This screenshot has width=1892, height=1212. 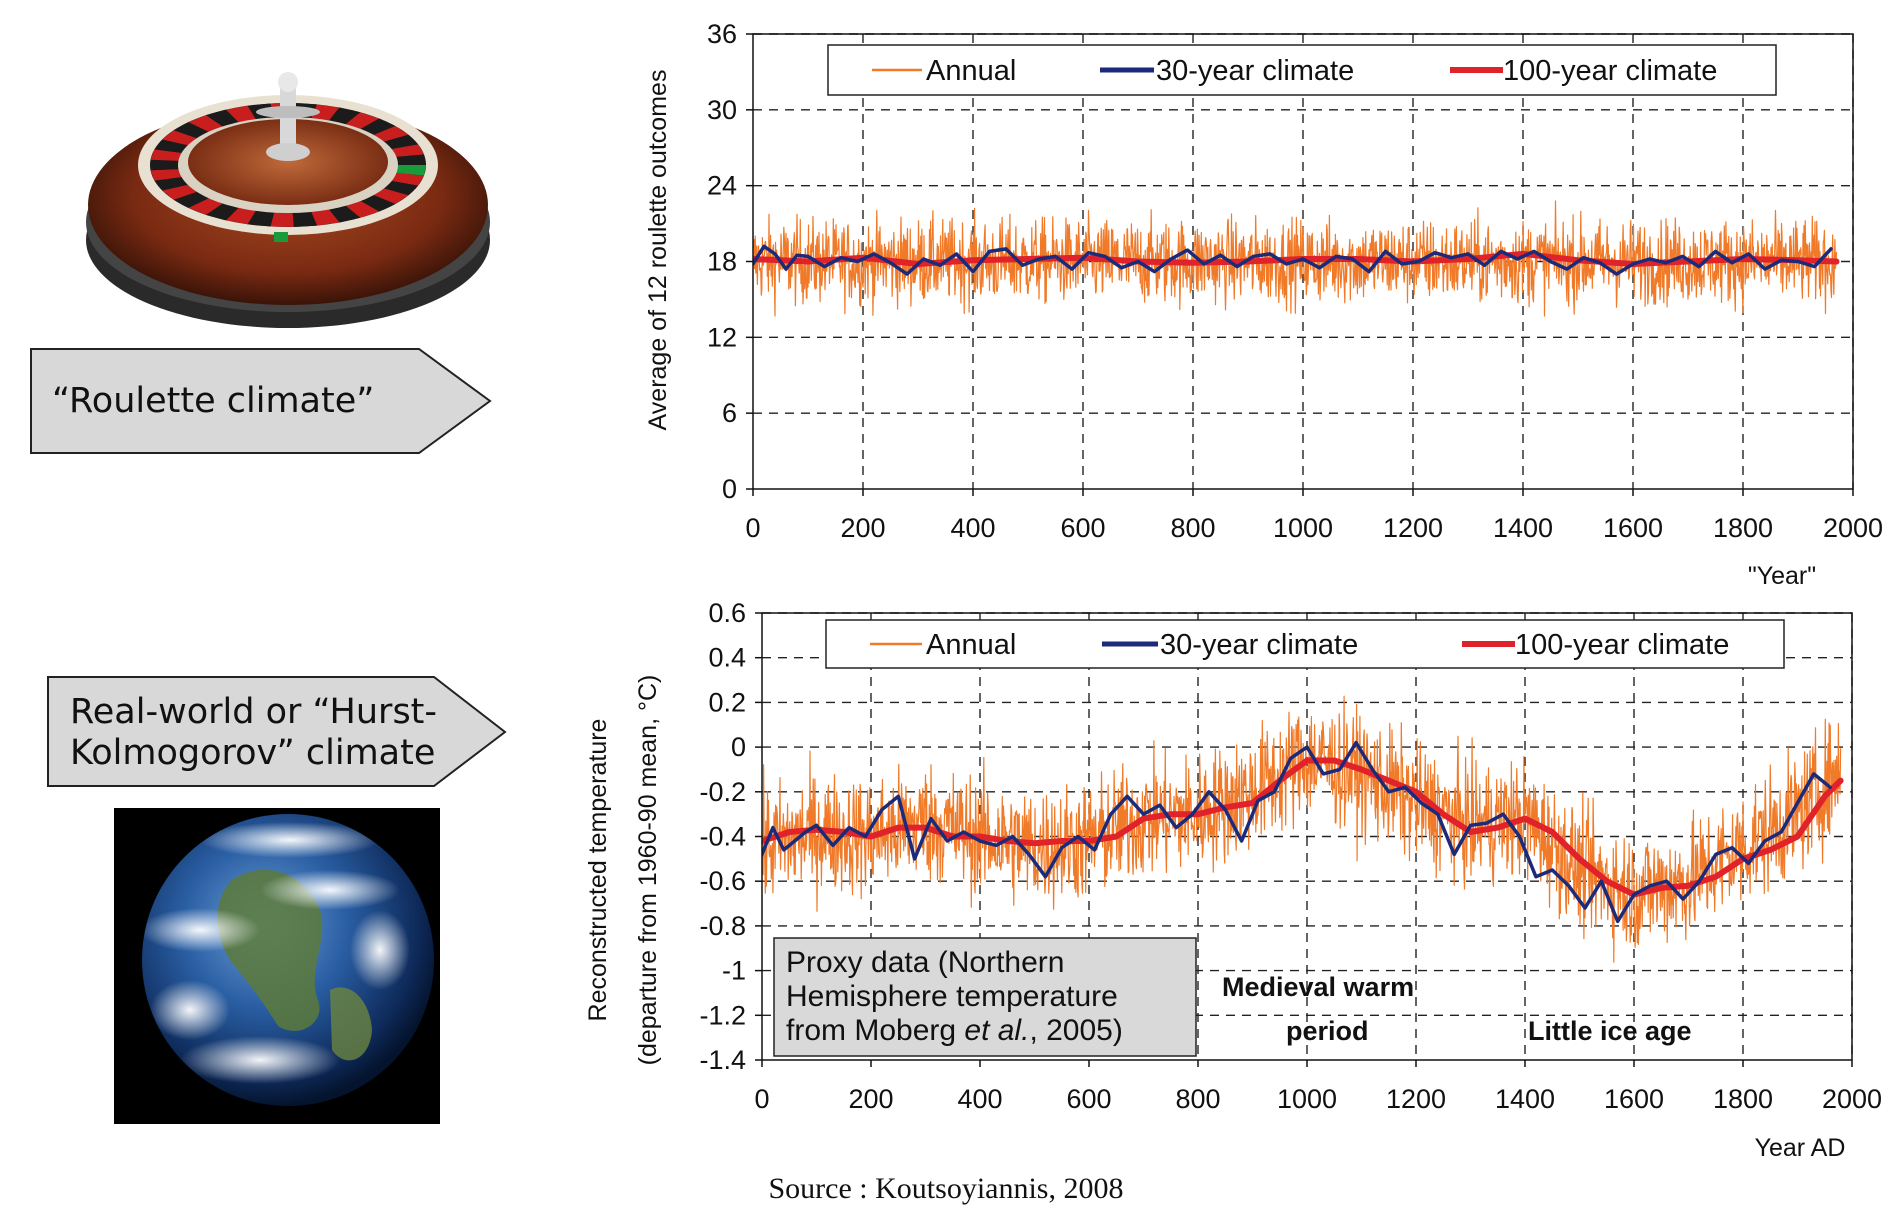 I want to click on medieval-warm-annotation: Medieval warm, so click(x=1318, y=987).